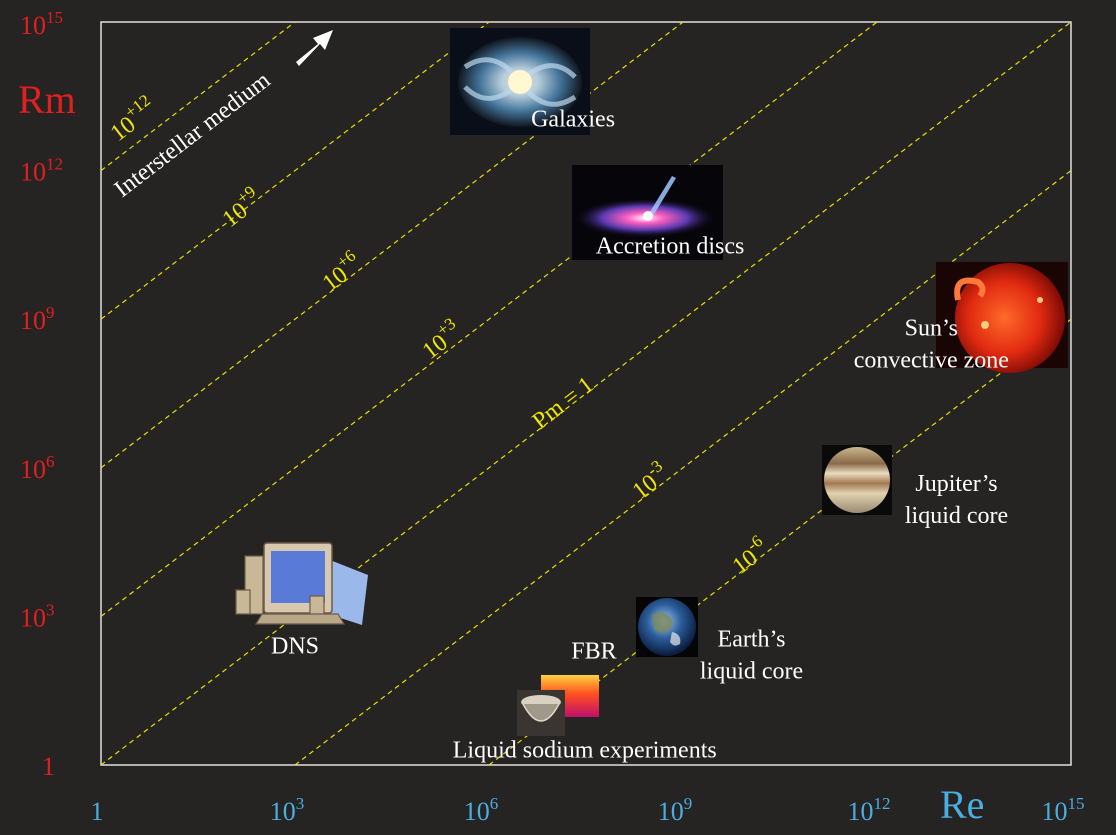 Image resolution: width=1116 pixels, height=835 pixels. I want to click on y-tick-1: 10³, so click(37, 616).